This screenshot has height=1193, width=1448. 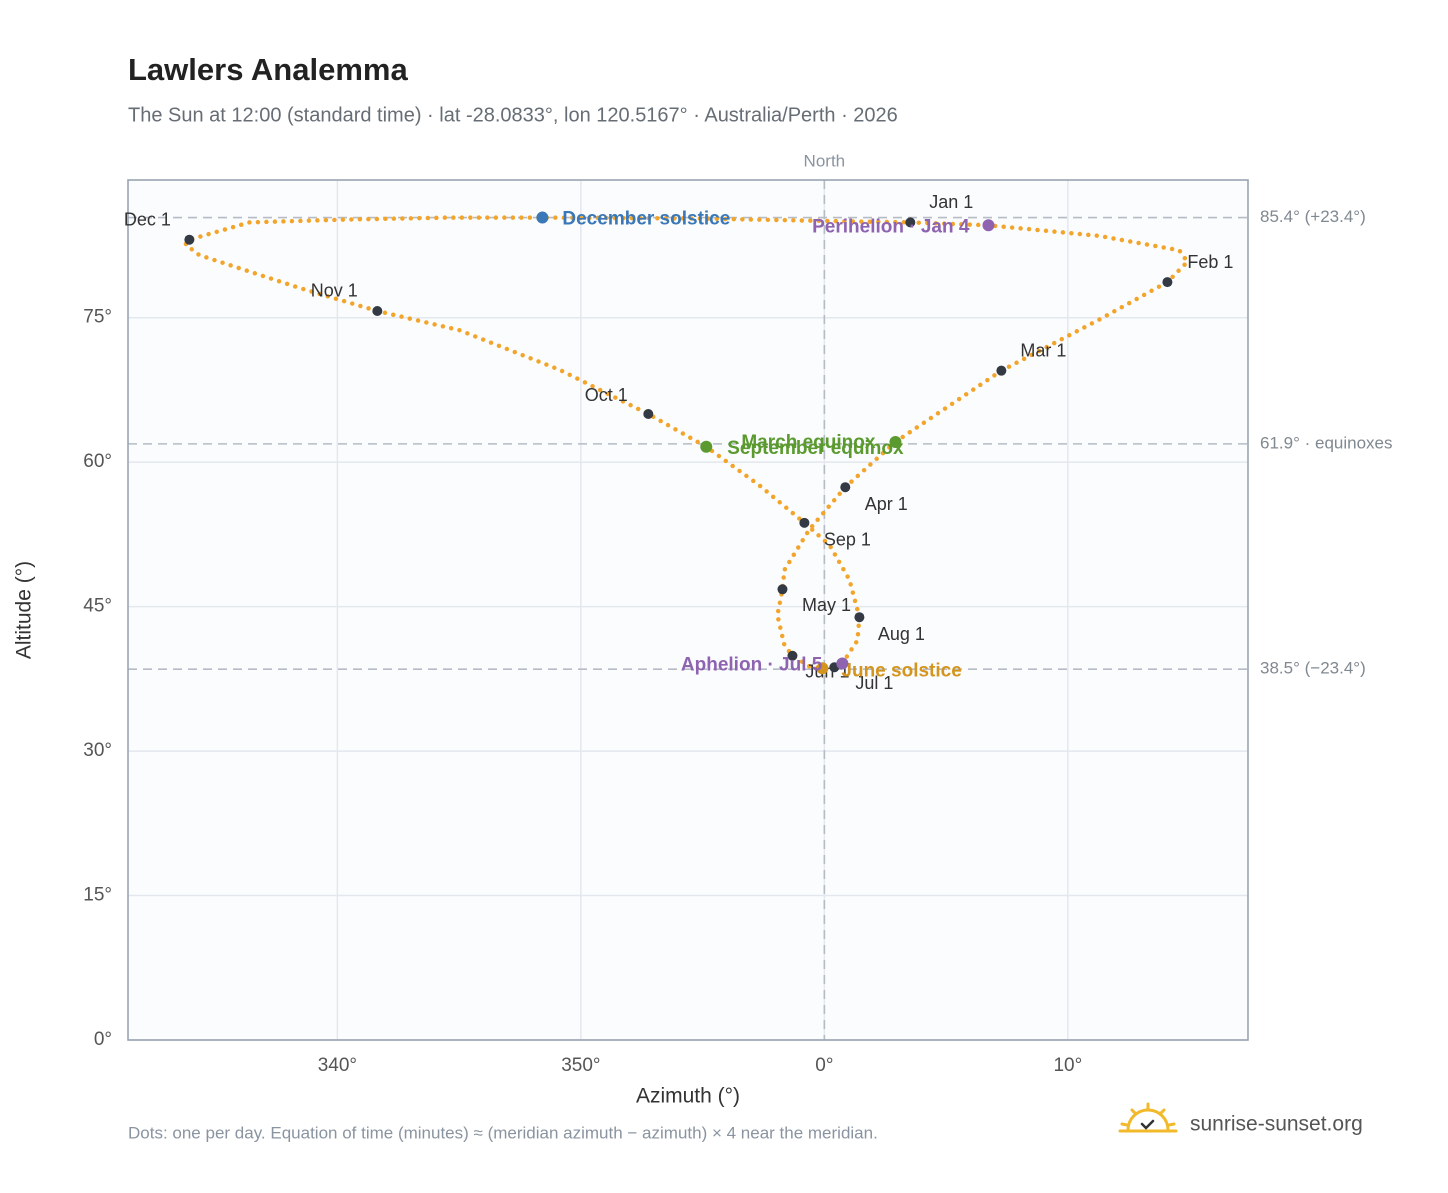 What do you see at coordinates (808, 442) in the screenshot?
I see `event-label: March equinox` at bounding box center [808, 442].